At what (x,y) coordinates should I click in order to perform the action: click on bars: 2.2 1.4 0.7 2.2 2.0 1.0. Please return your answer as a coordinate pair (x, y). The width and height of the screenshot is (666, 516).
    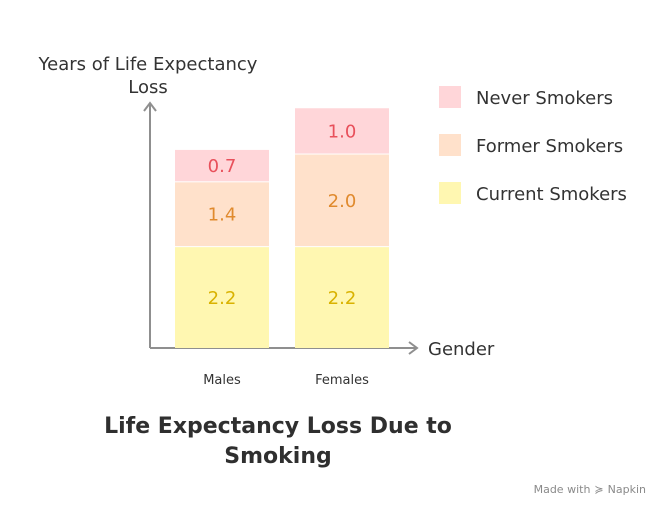
    Looking at the image, I should click on (282, 228).